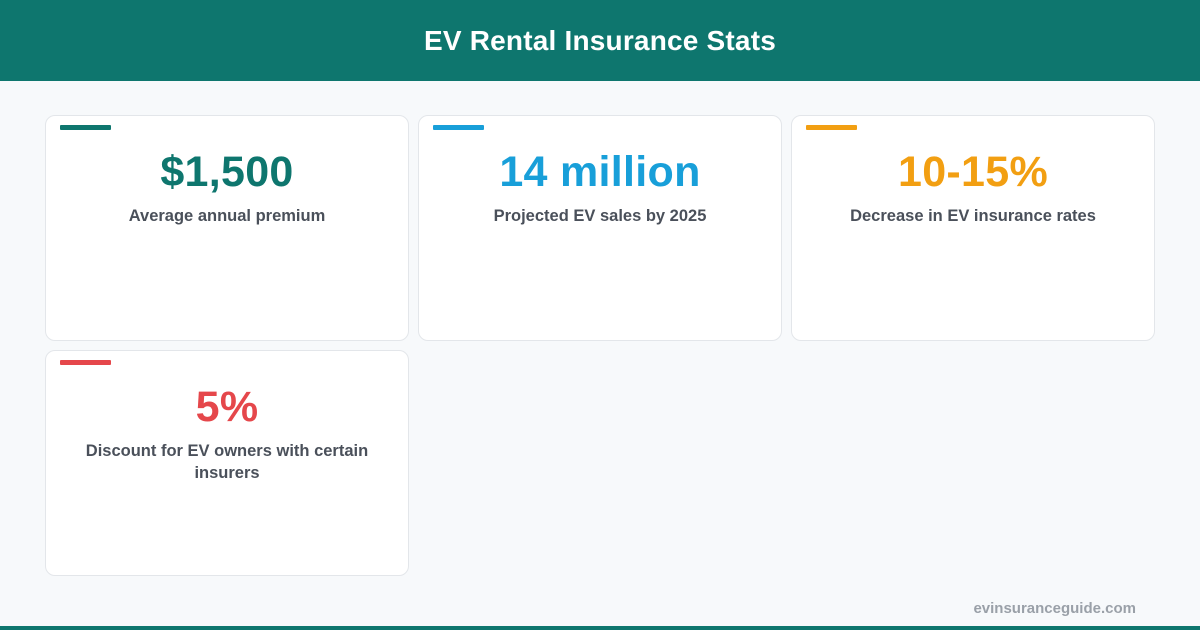 The height and width of the screenshot is (630, 1200). I want to click on stat-value: 5%, so click(227, 407).